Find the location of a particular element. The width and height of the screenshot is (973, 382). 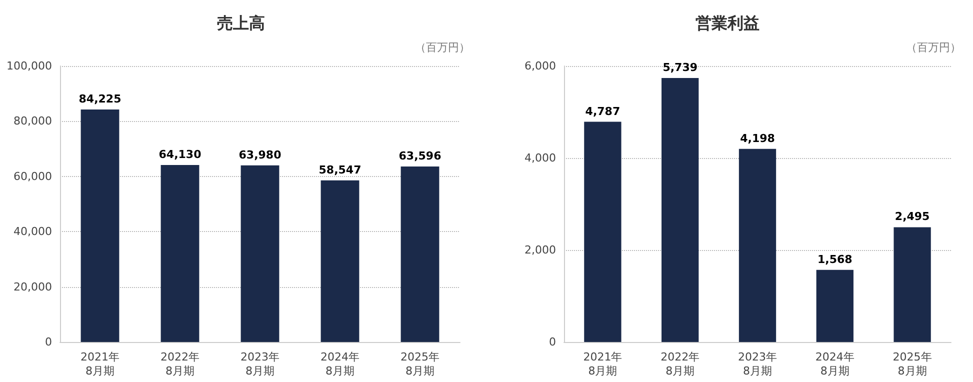

chart-title: 営業利益 is located at coordinates (728, 23).